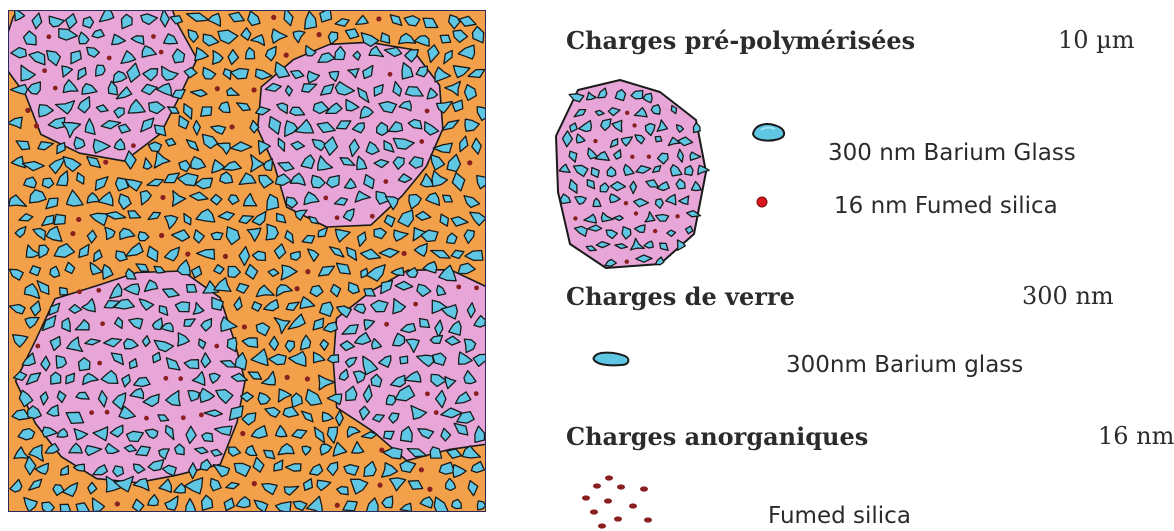  Describe the element at coordinates (946, 206) in the screenshot. I see `prepolymer-item-fumed-silica: 16 nm Fumed silica` at that location.